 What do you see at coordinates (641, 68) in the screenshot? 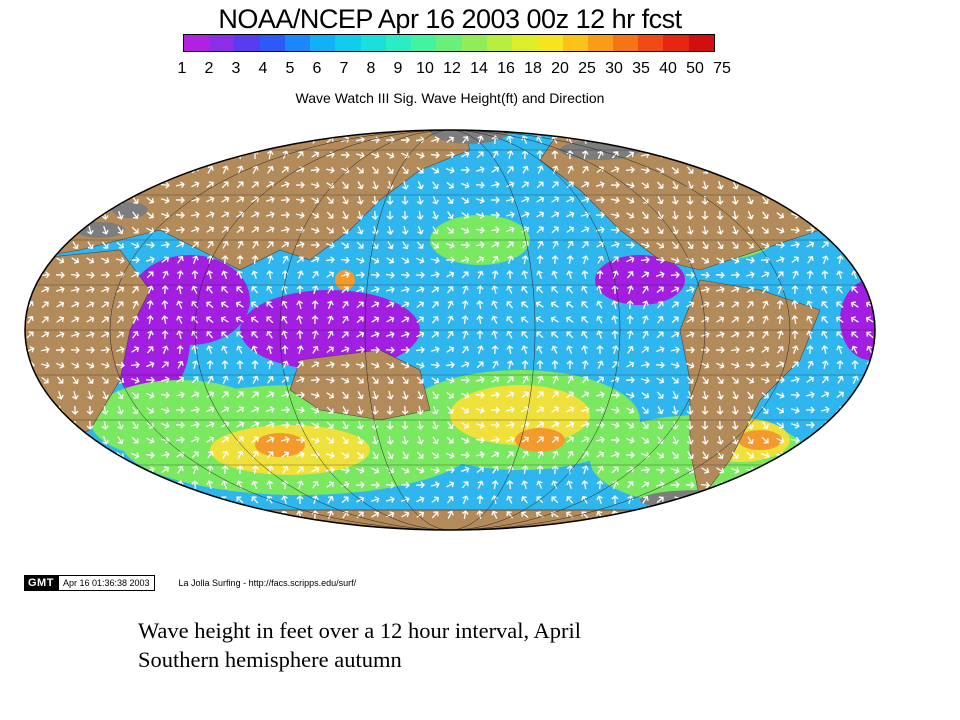
I see `colorbar-tick-label: 35` at bounding box center [641, 68].